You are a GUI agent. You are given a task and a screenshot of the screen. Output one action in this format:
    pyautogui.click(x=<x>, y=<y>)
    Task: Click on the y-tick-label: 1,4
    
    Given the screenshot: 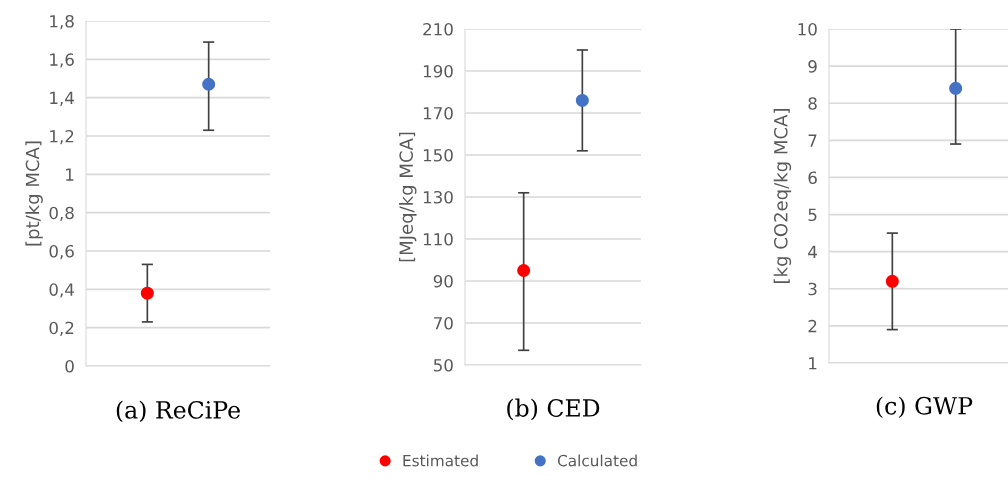 What is the action you would take?
    pyautogui.click(x=62, y=98)
    